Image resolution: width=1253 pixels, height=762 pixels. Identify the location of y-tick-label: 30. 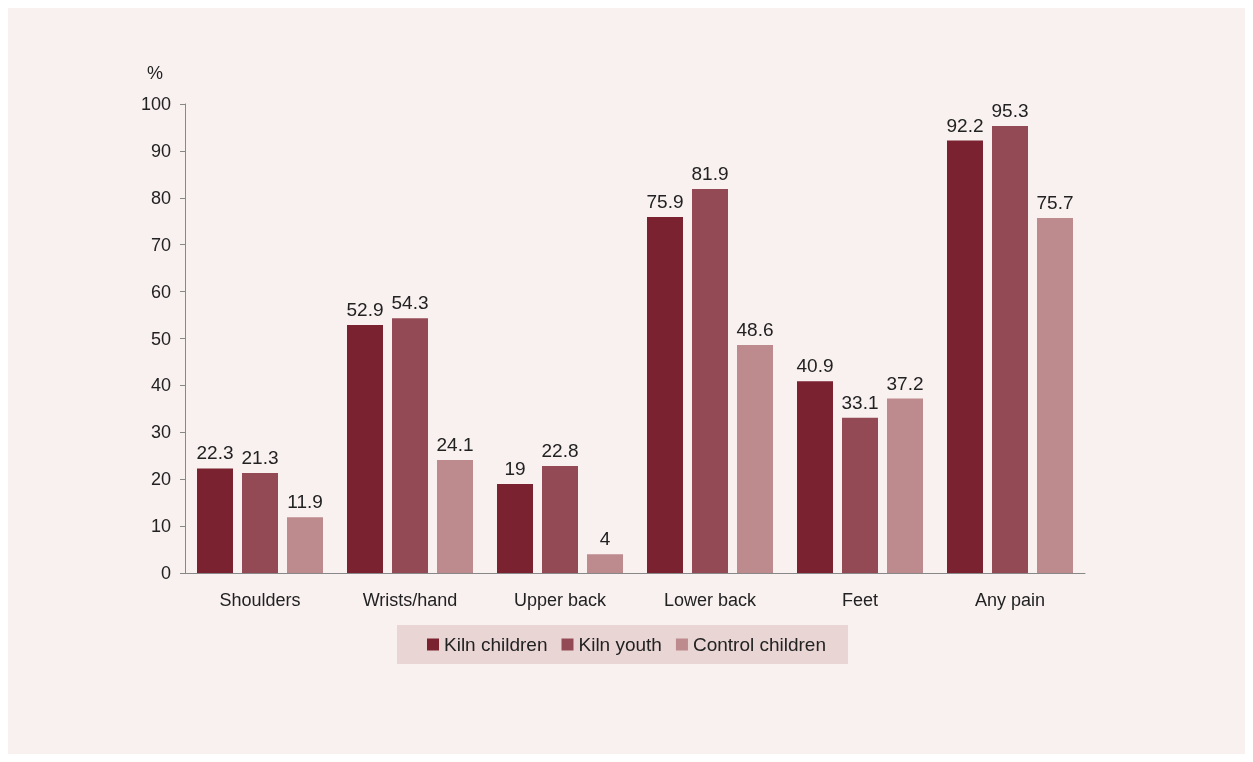
(160, 432).